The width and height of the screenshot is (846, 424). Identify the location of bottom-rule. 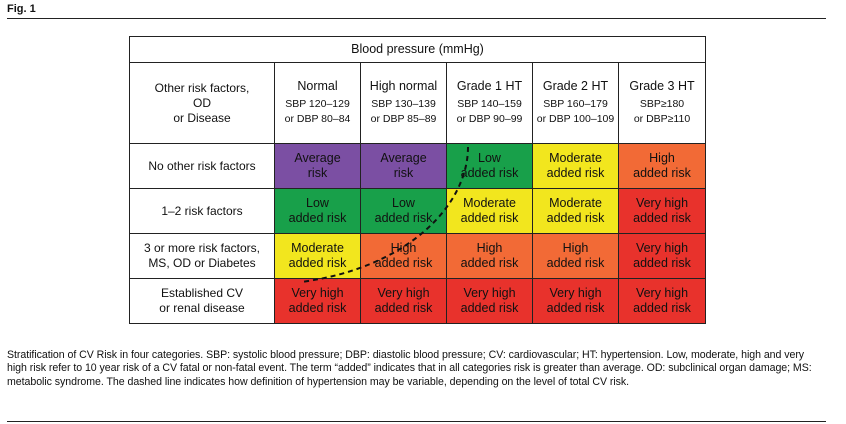
(416, 421).